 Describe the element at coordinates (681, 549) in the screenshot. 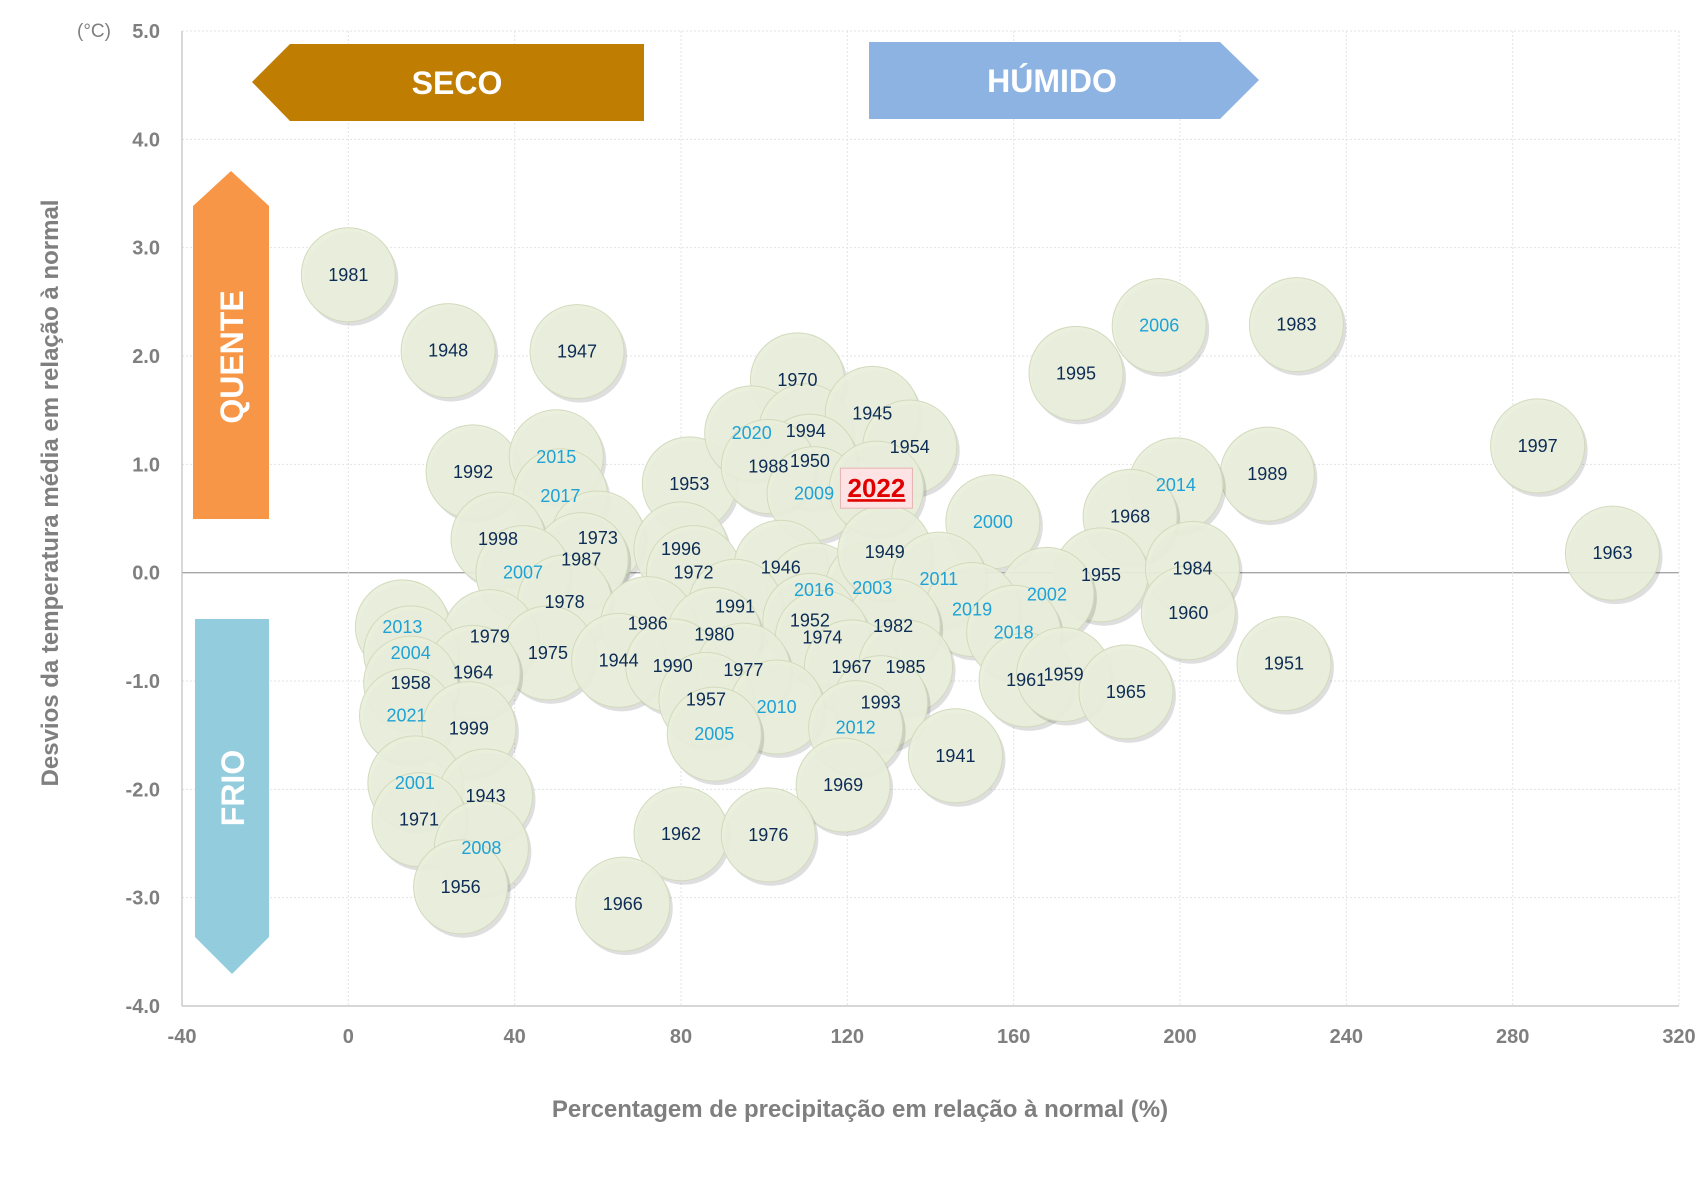

I see `bubble-label: 1996` at that location.